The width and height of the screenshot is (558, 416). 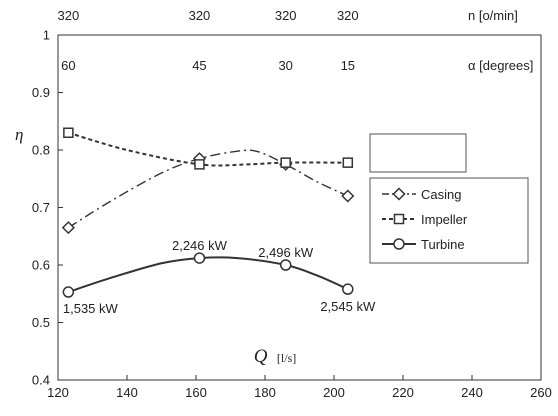 I want to click on top-row-value: 15, so click(x=348, y=65).